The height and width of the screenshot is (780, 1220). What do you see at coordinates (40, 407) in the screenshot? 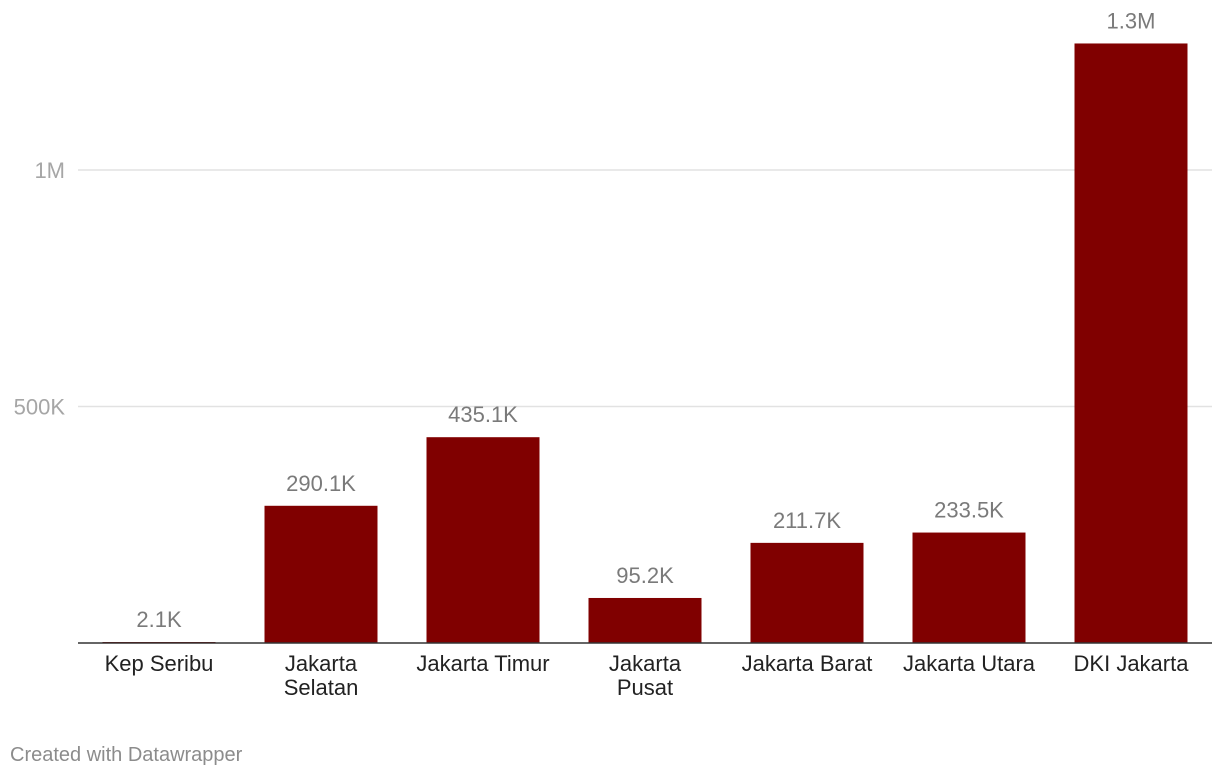
I see `y-tick-label-0: 500K` at bounding box center [40, 407].